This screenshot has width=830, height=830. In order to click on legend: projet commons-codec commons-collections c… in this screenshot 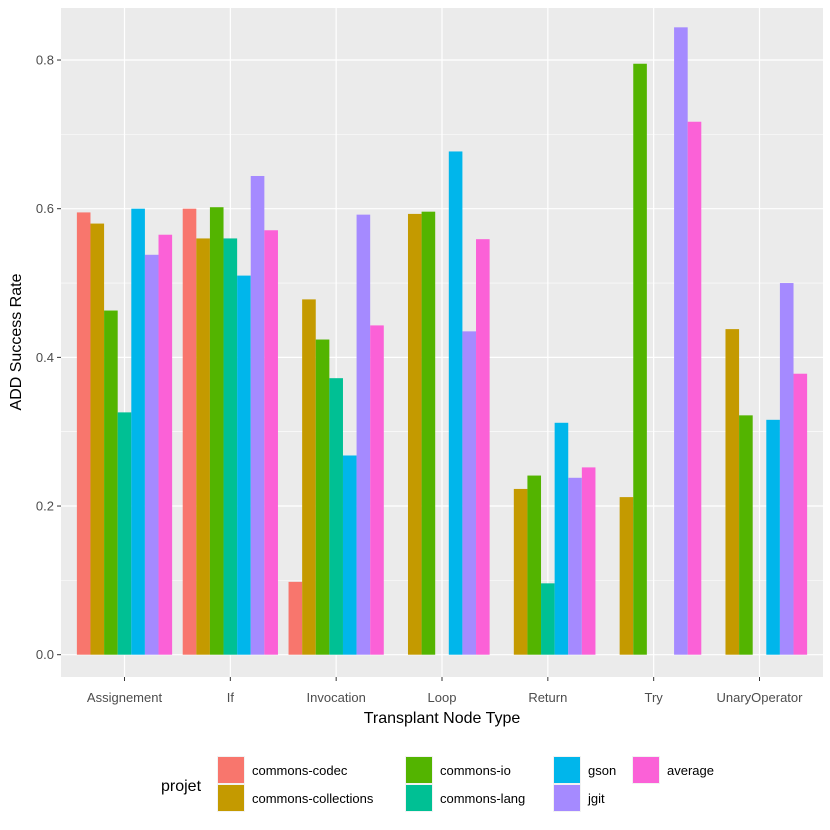, I will do `click(437, 784)`.